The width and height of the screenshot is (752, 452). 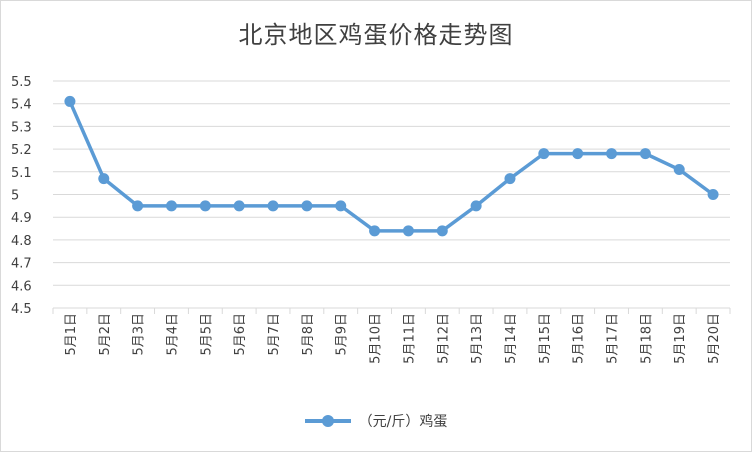 What do you see at coordinates (15, 196) in the screenshot?
I see `y-tick-label: 5` at bounding box center [15, 196].